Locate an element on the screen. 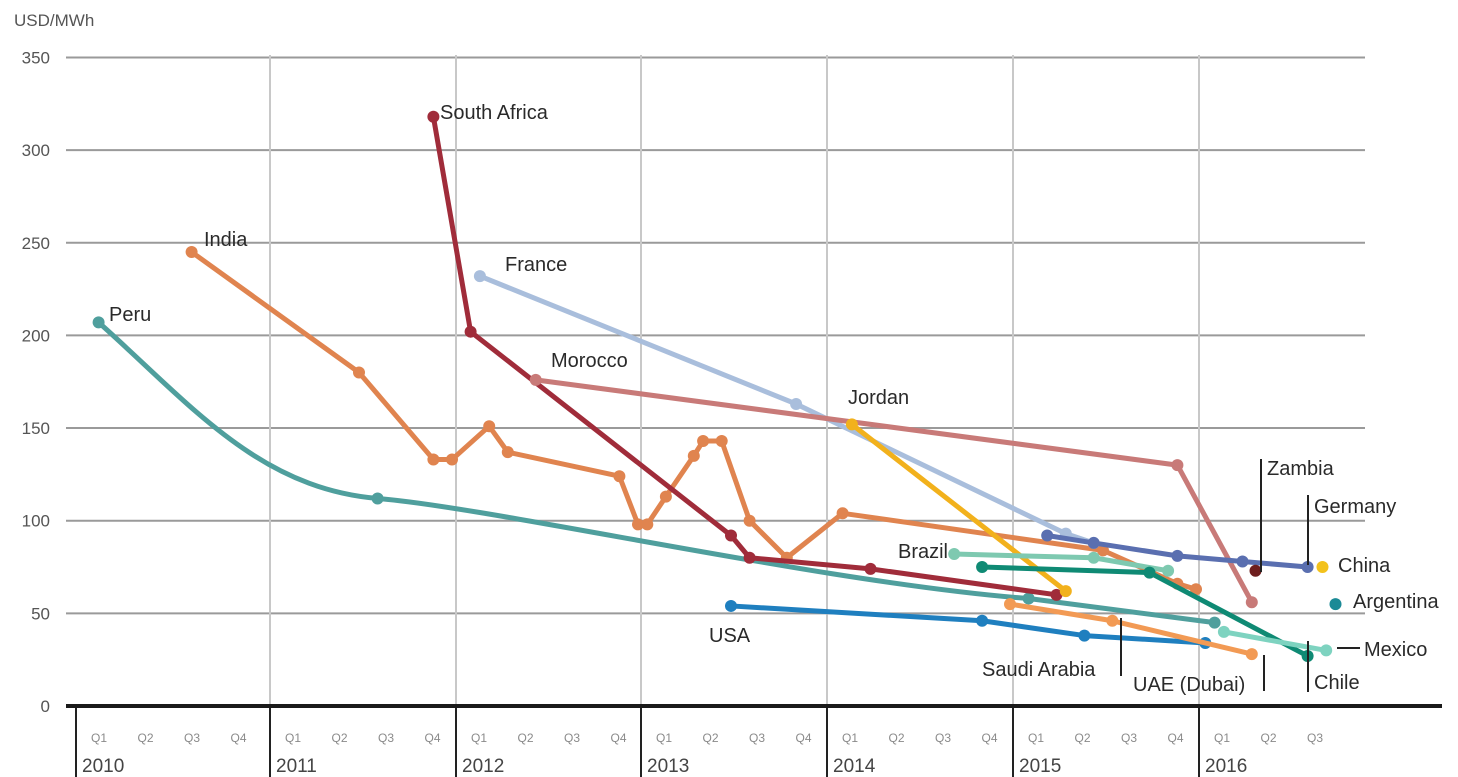 This screenshot has height=777, width=1458. year-label: 2014 is located at coordinates (854, 766).